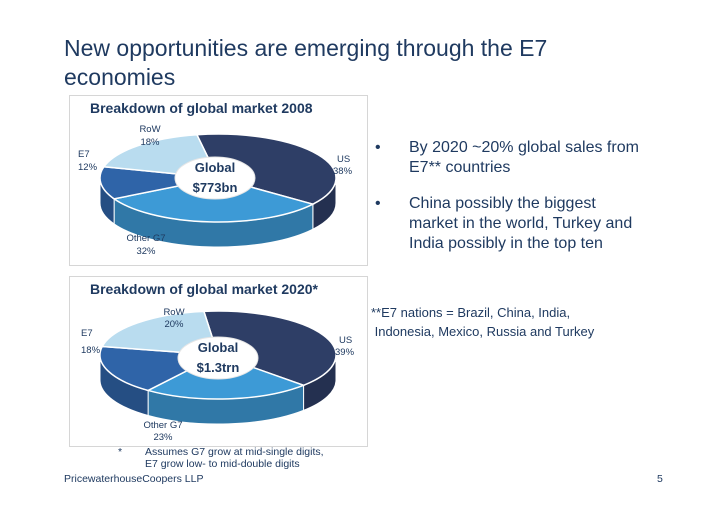  What do you see at coordinates (204, 289) in the screenshot?
I see `chart-title: Breakdown of global market 2020*` at bounding box center [204, 289].